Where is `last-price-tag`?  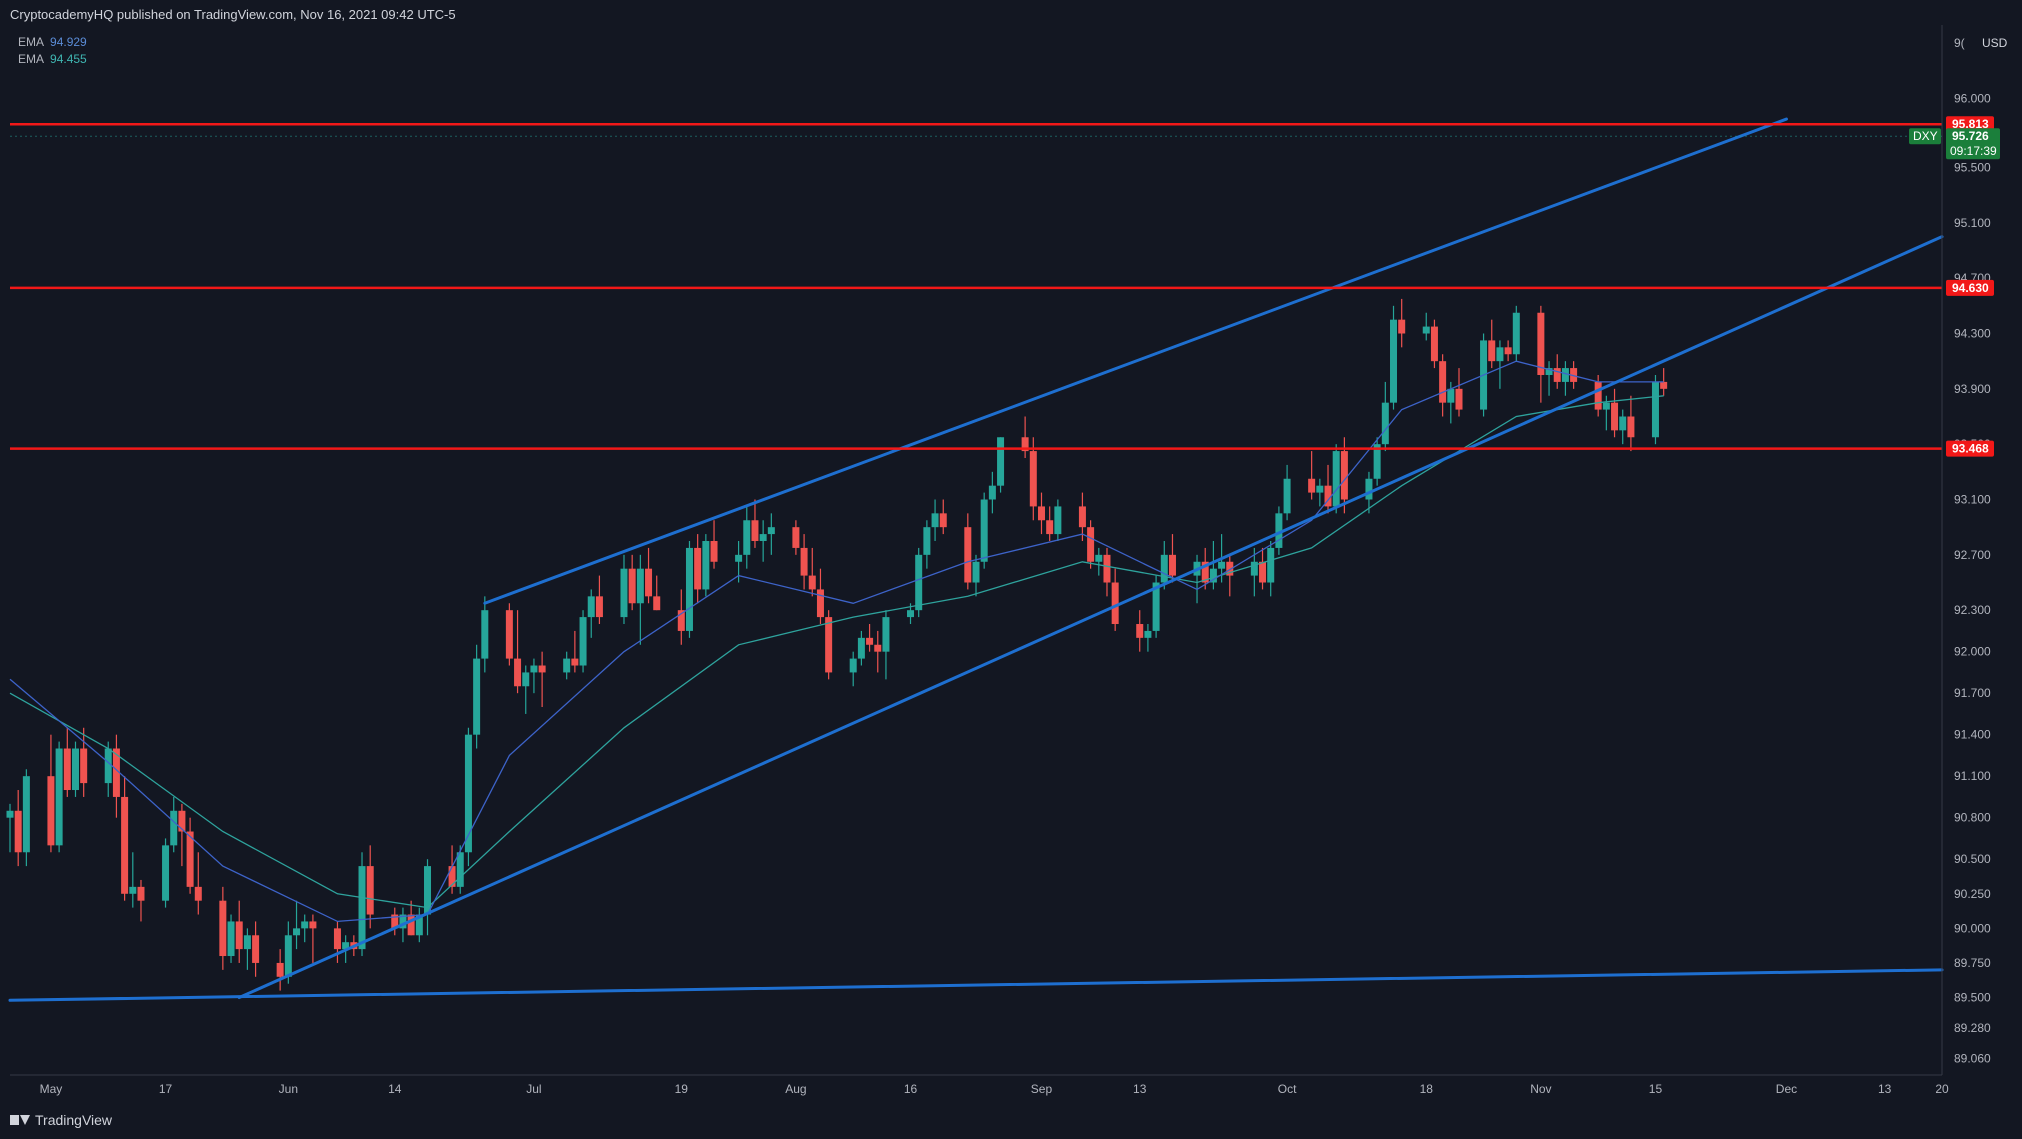
last-price-tag is located at coordinates (1973, 144).